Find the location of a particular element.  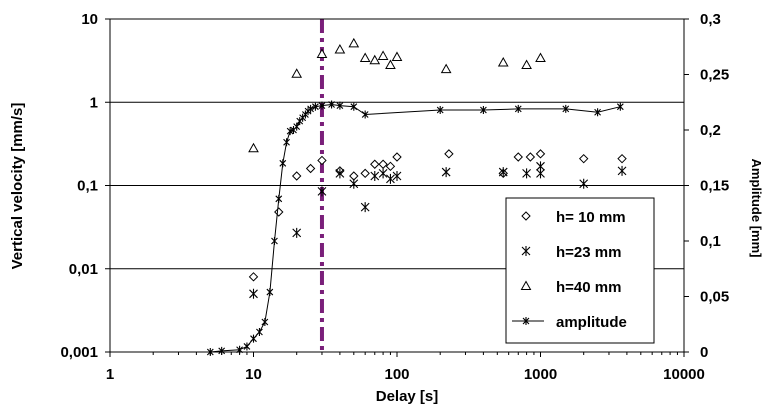

x-tick-label: 100 is located at coordinates (396, 374).